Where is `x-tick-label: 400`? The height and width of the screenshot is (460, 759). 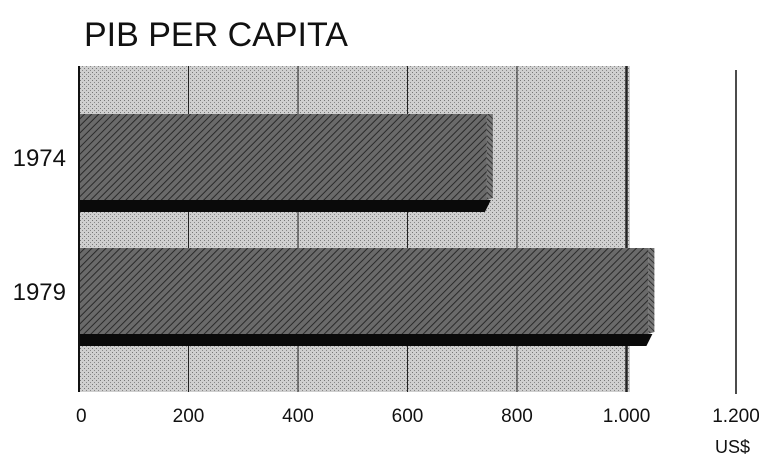
x-tick-label: 400 is located at coordinates (298, 416).